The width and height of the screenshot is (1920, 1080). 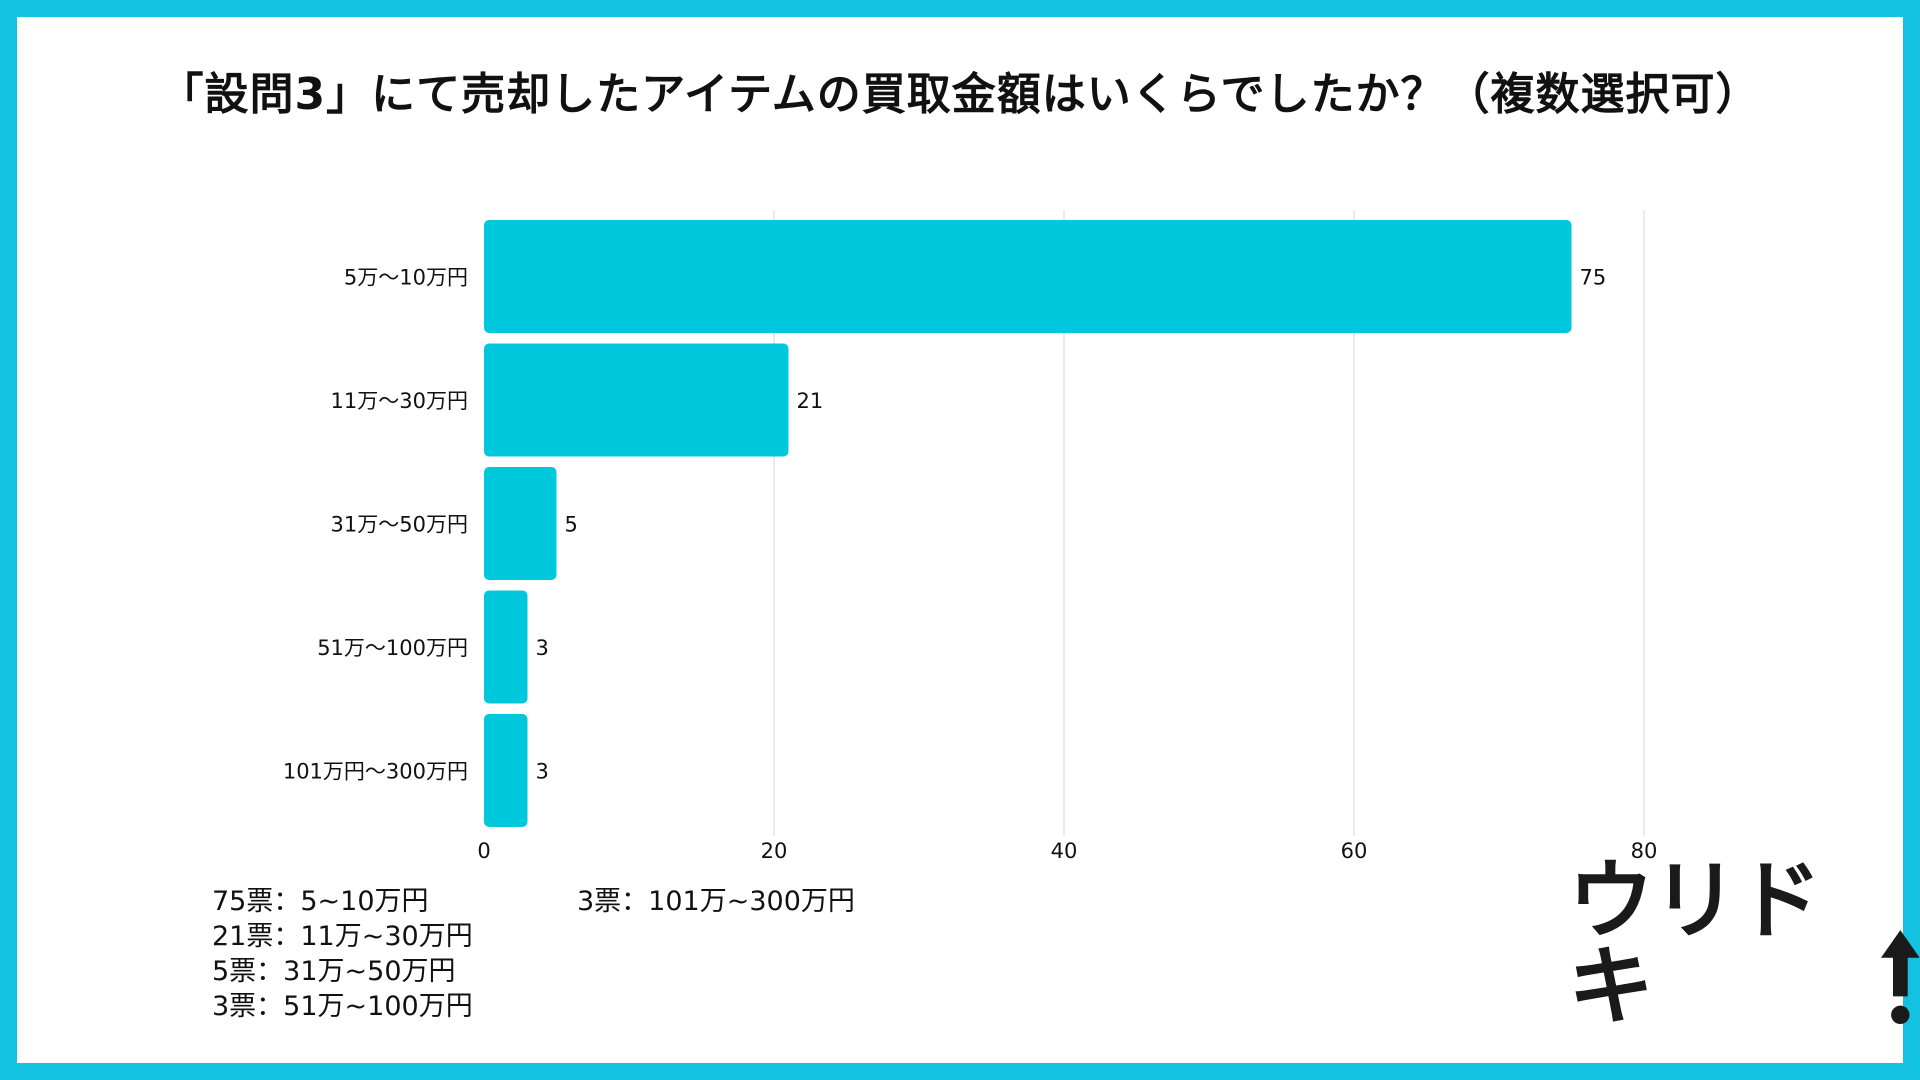 What do you see at coordinates (1644, 851) in the screenshot?
I see `x-tick-label: 80` at bounding box center [1644, 851].